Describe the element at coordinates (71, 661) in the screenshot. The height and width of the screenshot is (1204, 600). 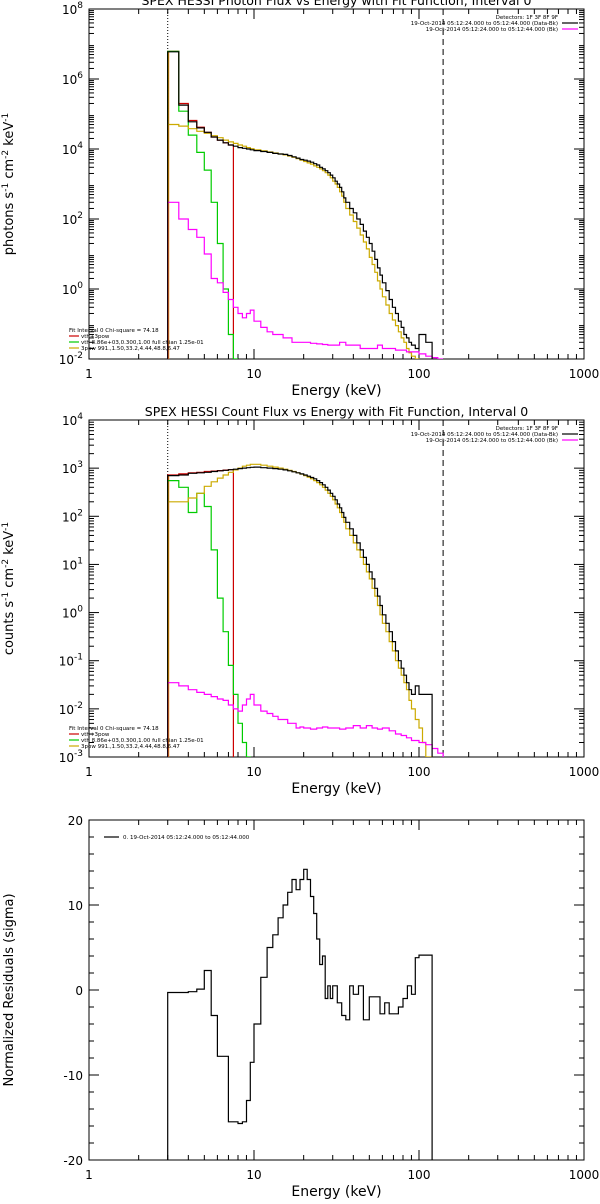
I see `y-tick-label: 10⁻¹` at that location.